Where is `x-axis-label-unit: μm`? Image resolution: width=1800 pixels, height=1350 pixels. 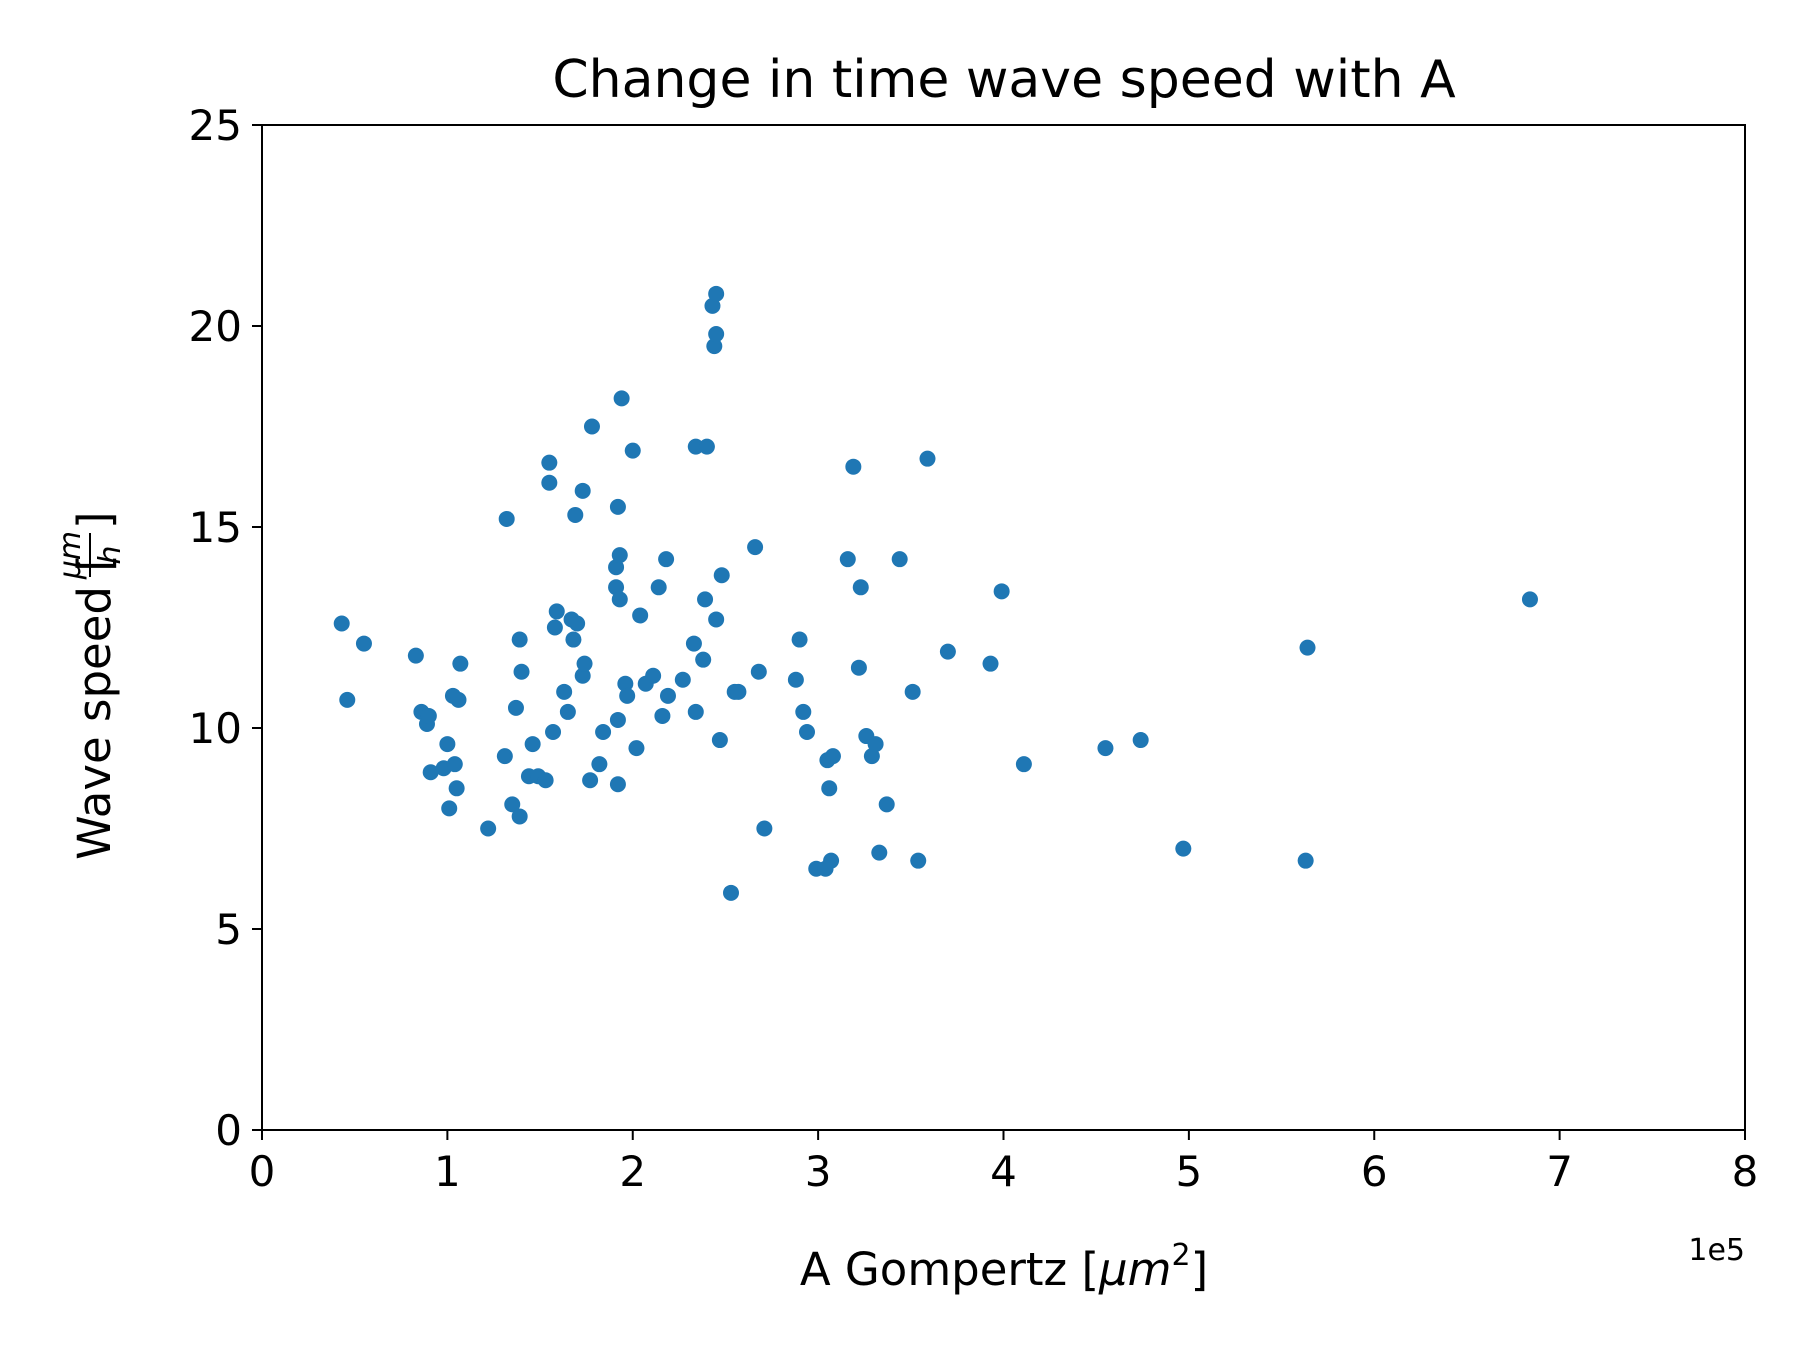 x-axis-label-unit: μm is located at coordinates (1134, 1269).